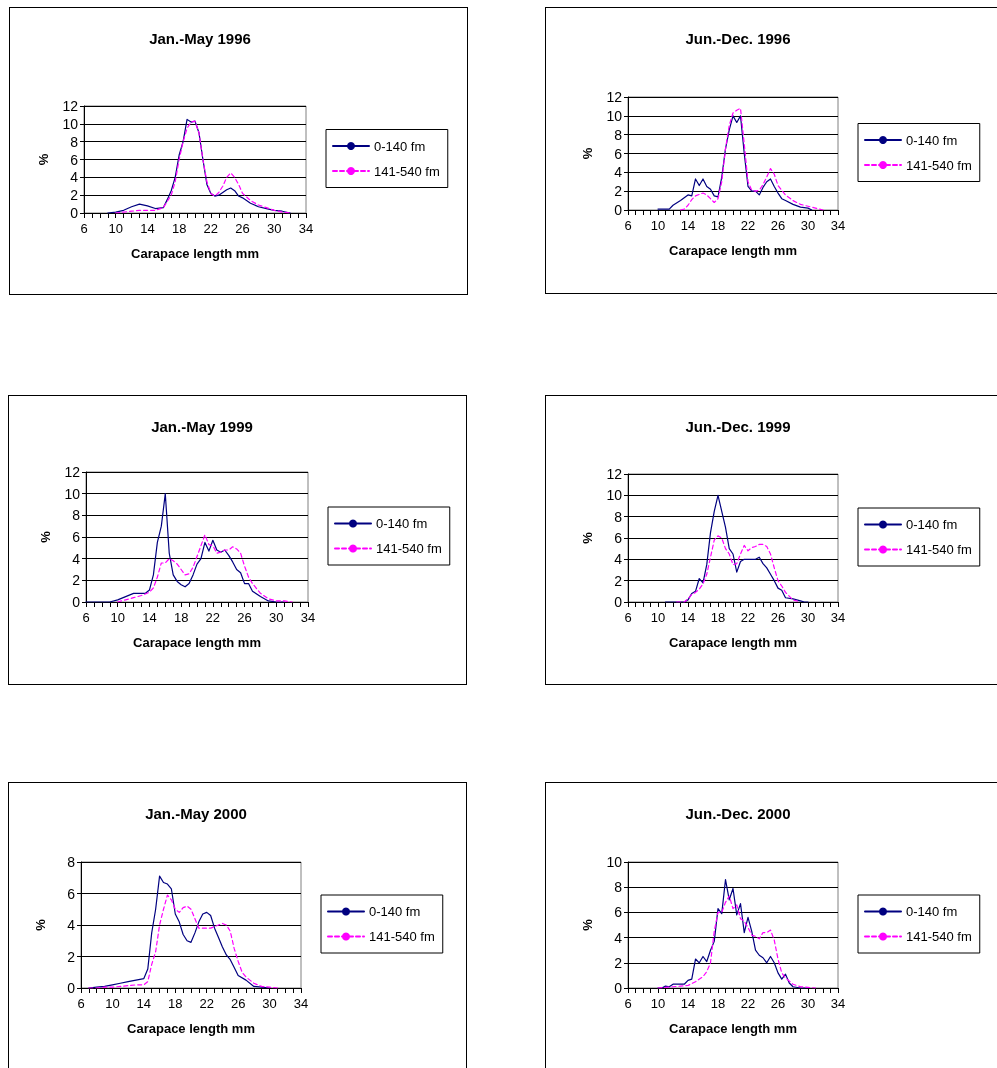 The image size is (997, 1068). What do you see at coordinates (196, 813) in the screenshot?
I see `chart-title: Jan.-May 2000` at bounding box center [196, 813].